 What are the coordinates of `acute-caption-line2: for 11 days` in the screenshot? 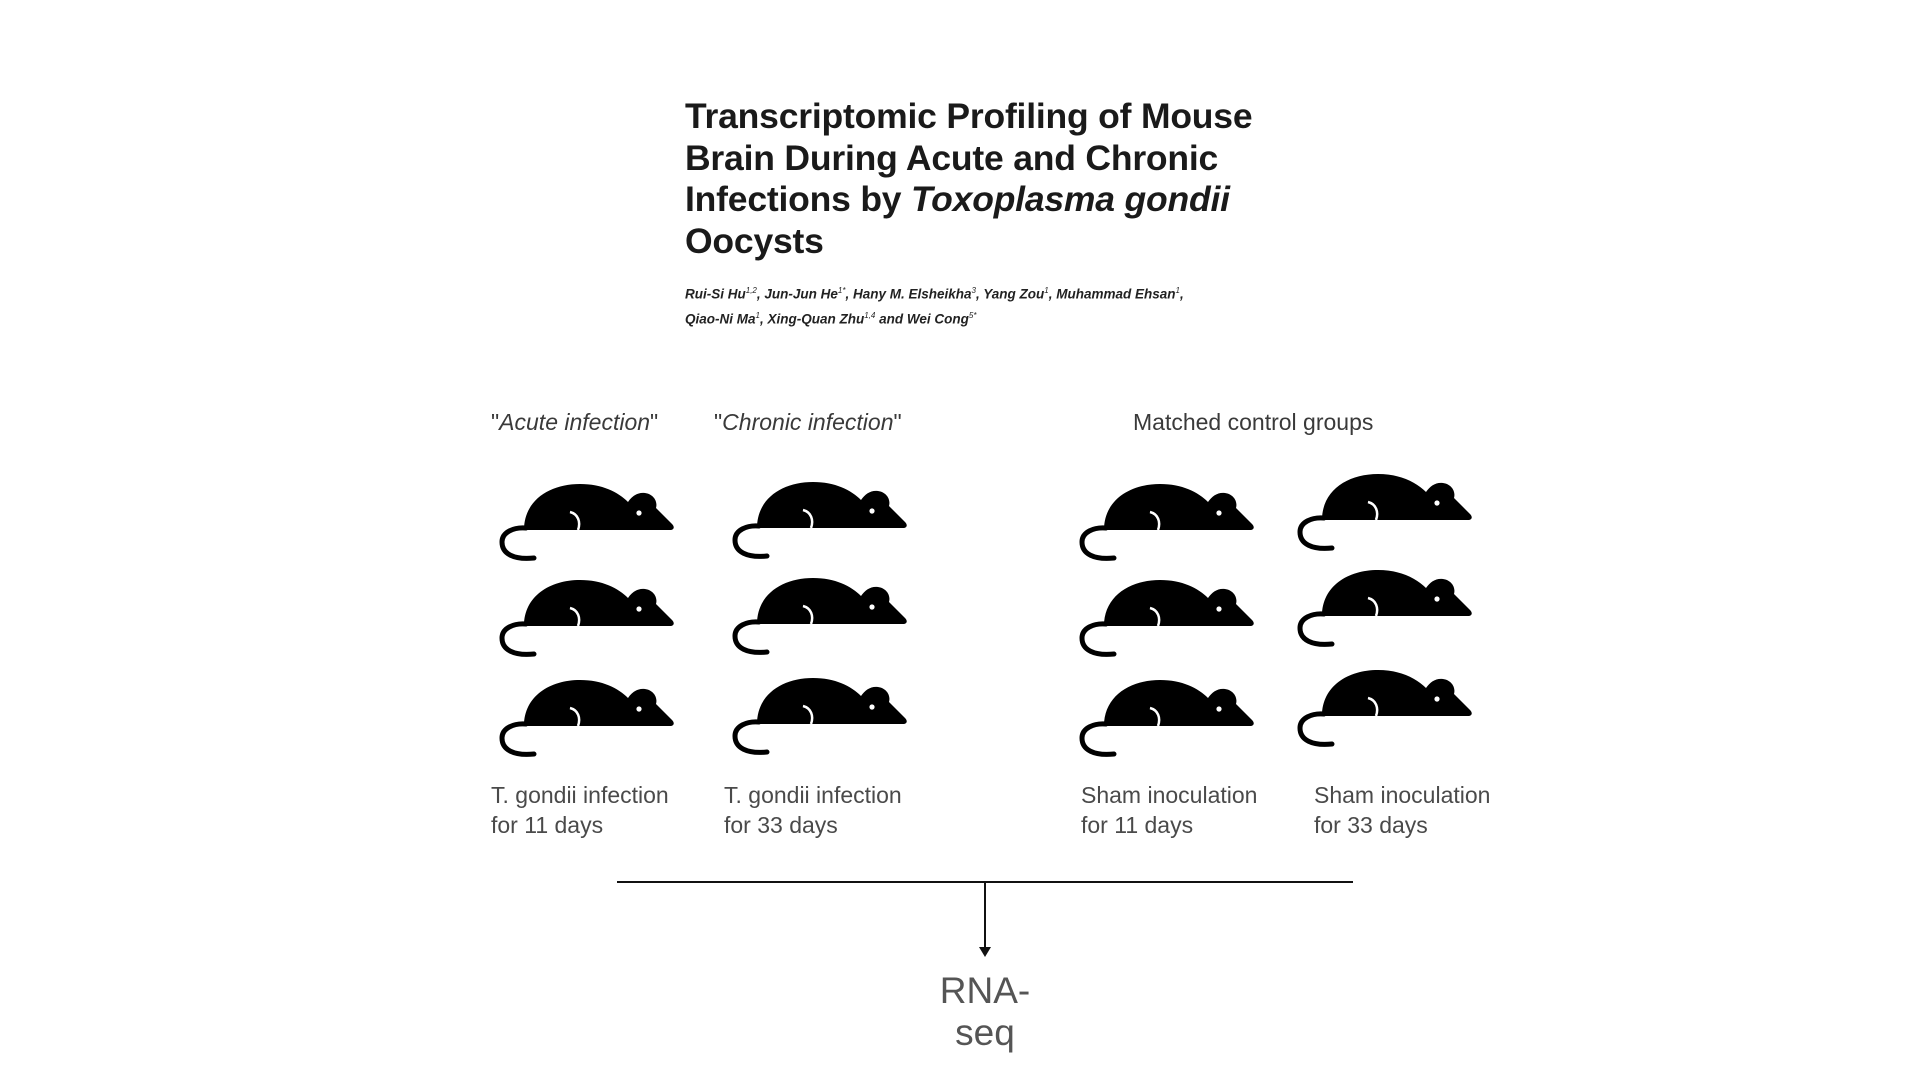 It's located at (547, 825).